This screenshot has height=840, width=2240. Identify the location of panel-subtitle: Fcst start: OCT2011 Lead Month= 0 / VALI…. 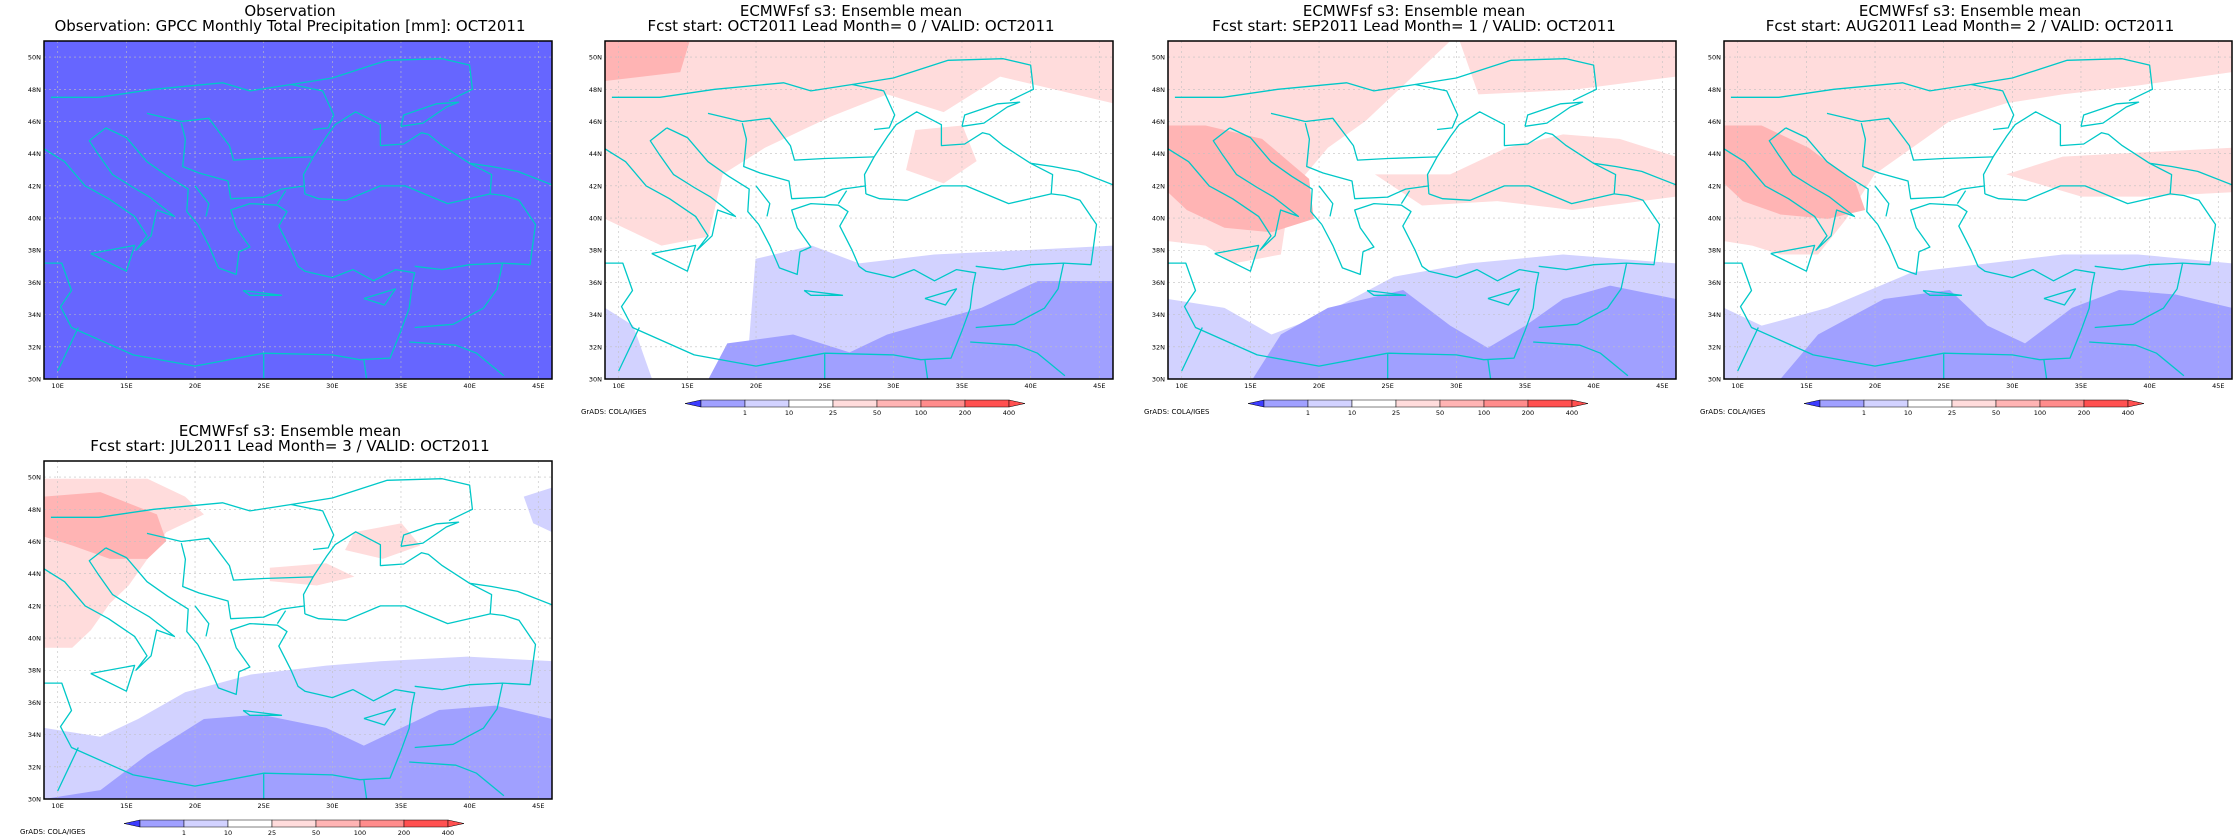
(851, 26).